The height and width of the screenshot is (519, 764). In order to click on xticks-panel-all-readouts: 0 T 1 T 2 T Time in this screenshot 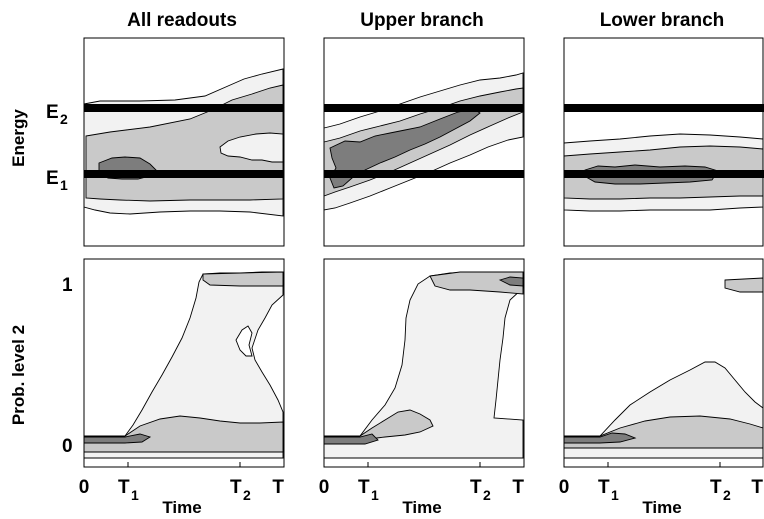, I will do `click(182, 497)`.